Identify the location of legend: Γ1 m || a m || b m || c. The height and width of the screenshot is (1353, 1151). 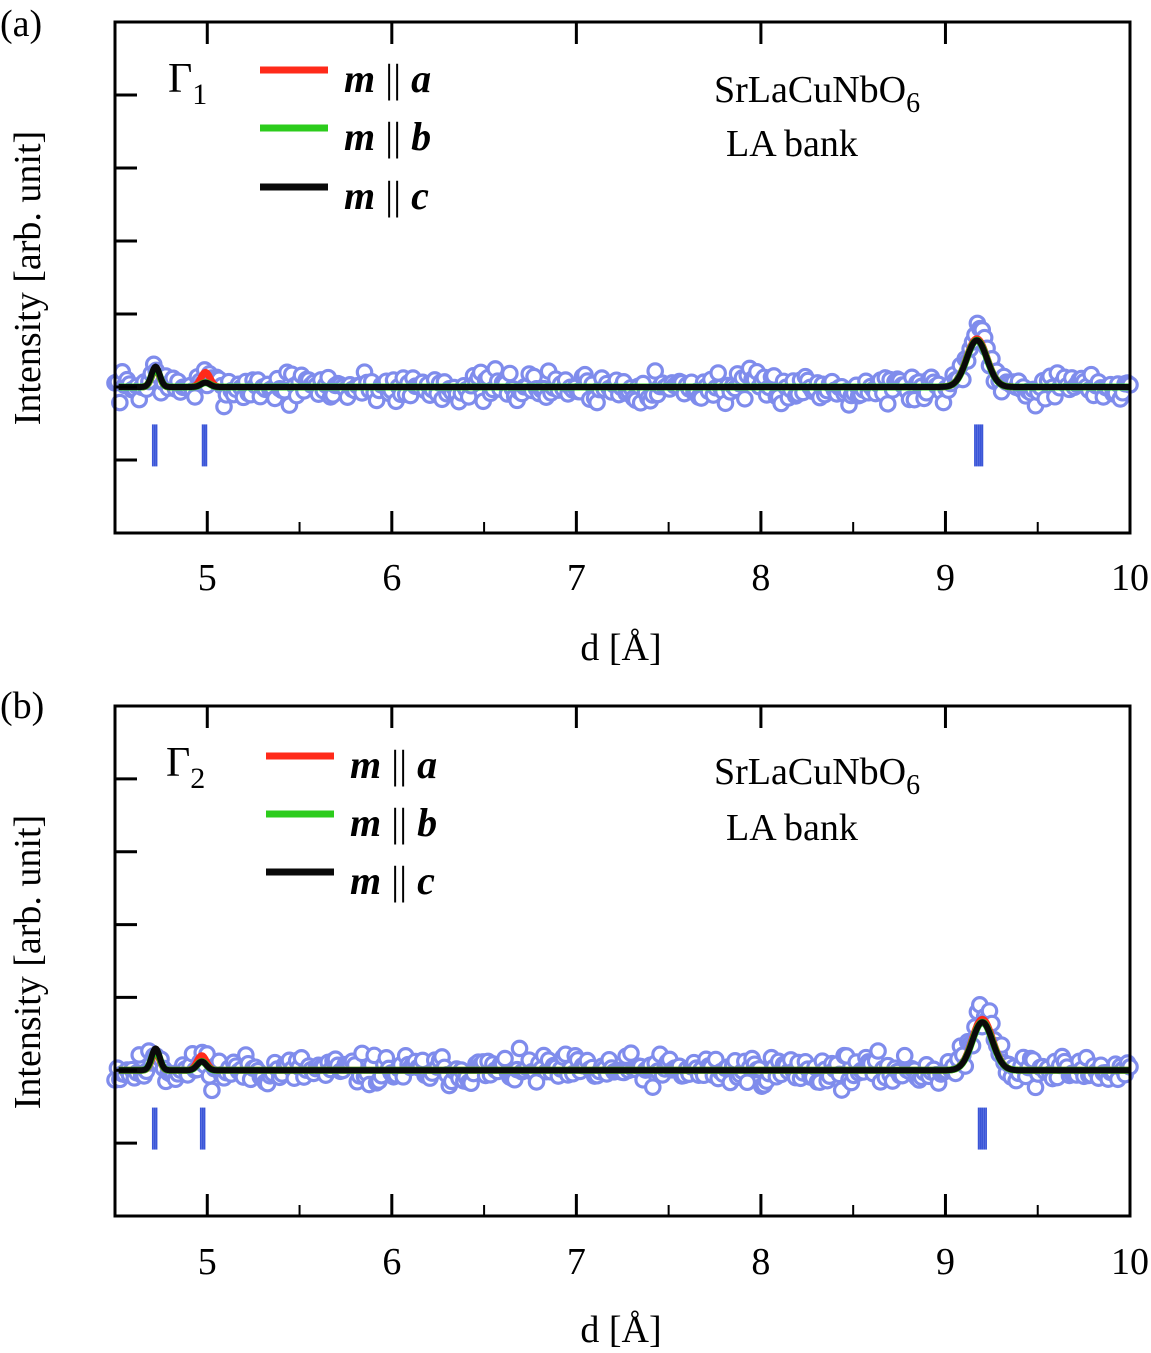
(299, 137).